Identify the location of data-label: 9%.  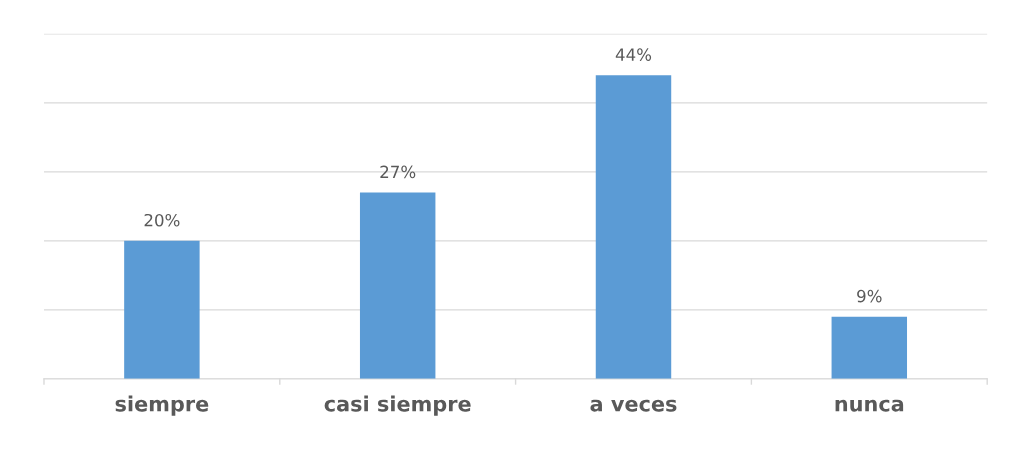
(869, 296).